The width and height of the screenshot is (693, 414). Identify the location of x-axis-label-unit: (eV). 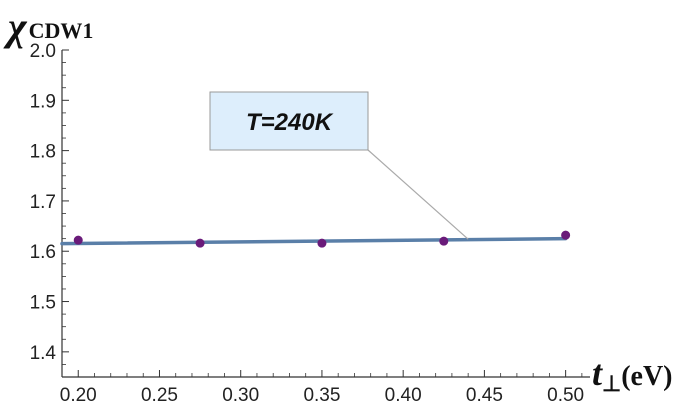
(646, 376).